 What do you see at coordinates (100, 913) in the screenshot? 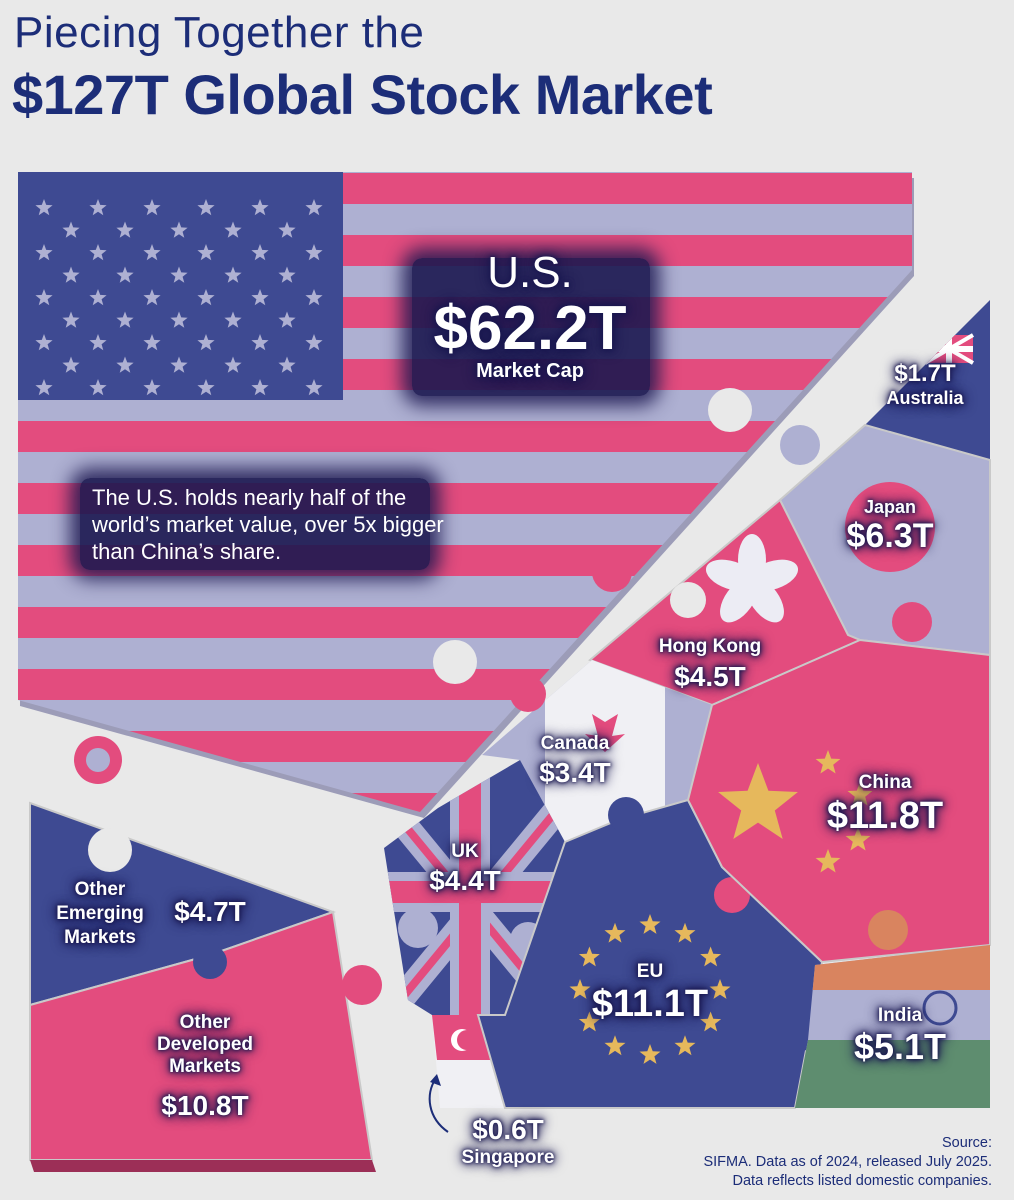
I see `label-oem-name: Other Emerging Markets` at bounding box center [100, 913].